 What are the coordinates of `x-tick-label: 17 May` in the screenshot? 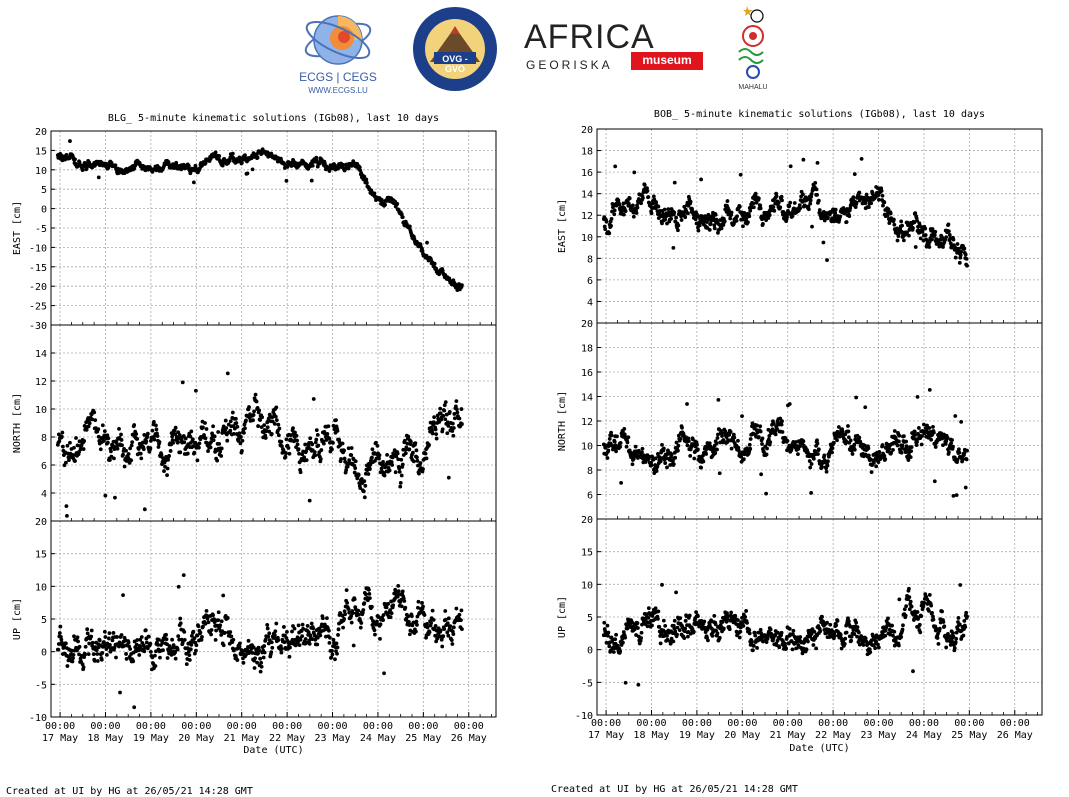 It's located at (60, 738).